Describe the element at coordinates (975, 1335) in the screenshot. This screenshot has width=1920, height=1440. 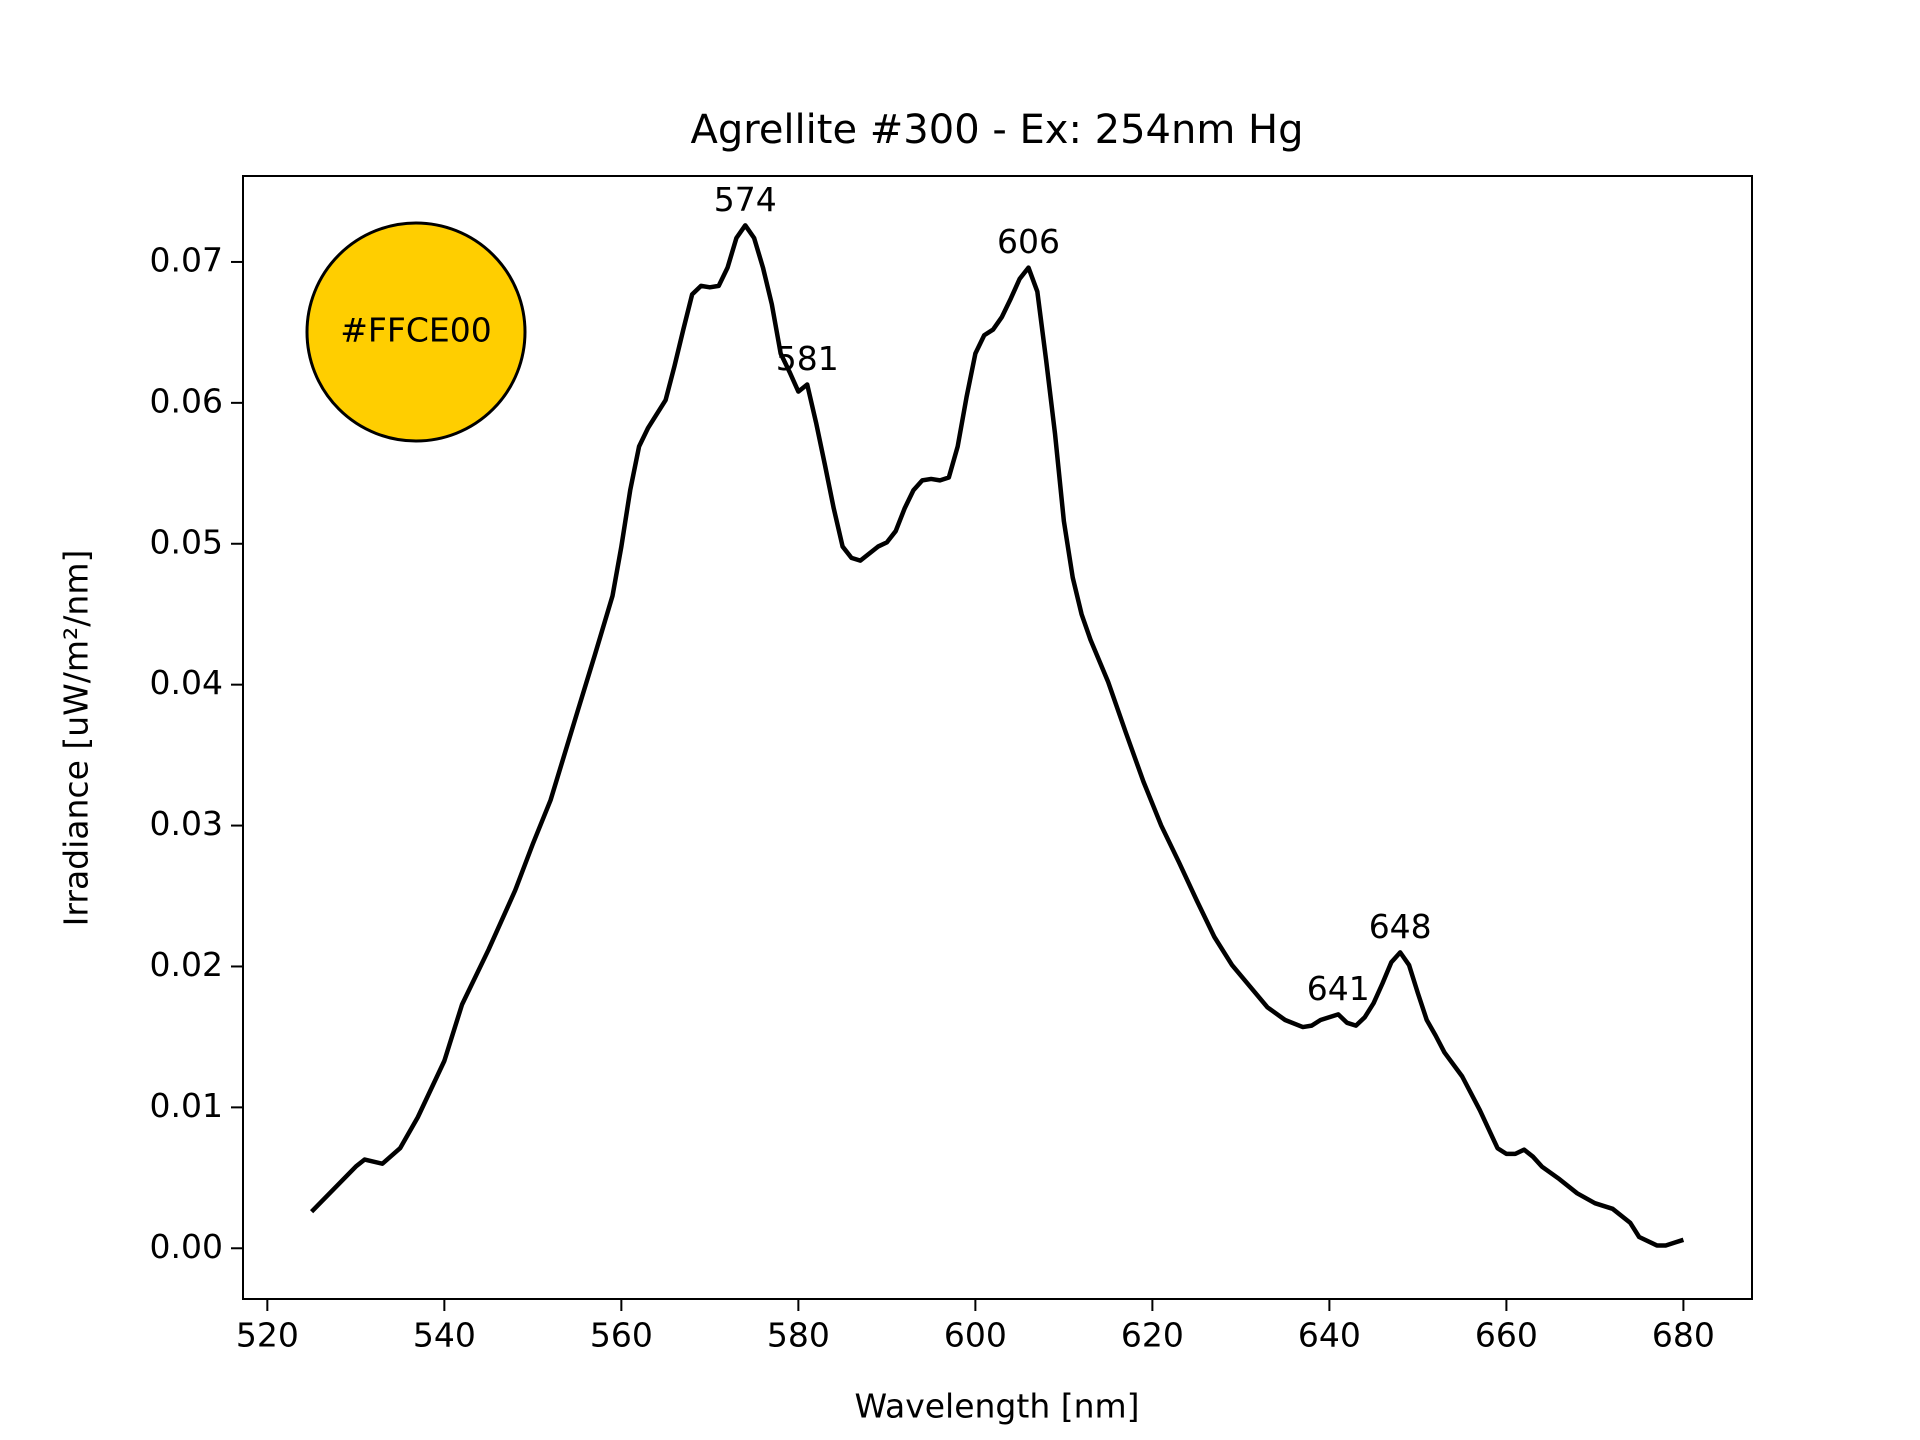
I see `x-tick-label: 600` at that location.